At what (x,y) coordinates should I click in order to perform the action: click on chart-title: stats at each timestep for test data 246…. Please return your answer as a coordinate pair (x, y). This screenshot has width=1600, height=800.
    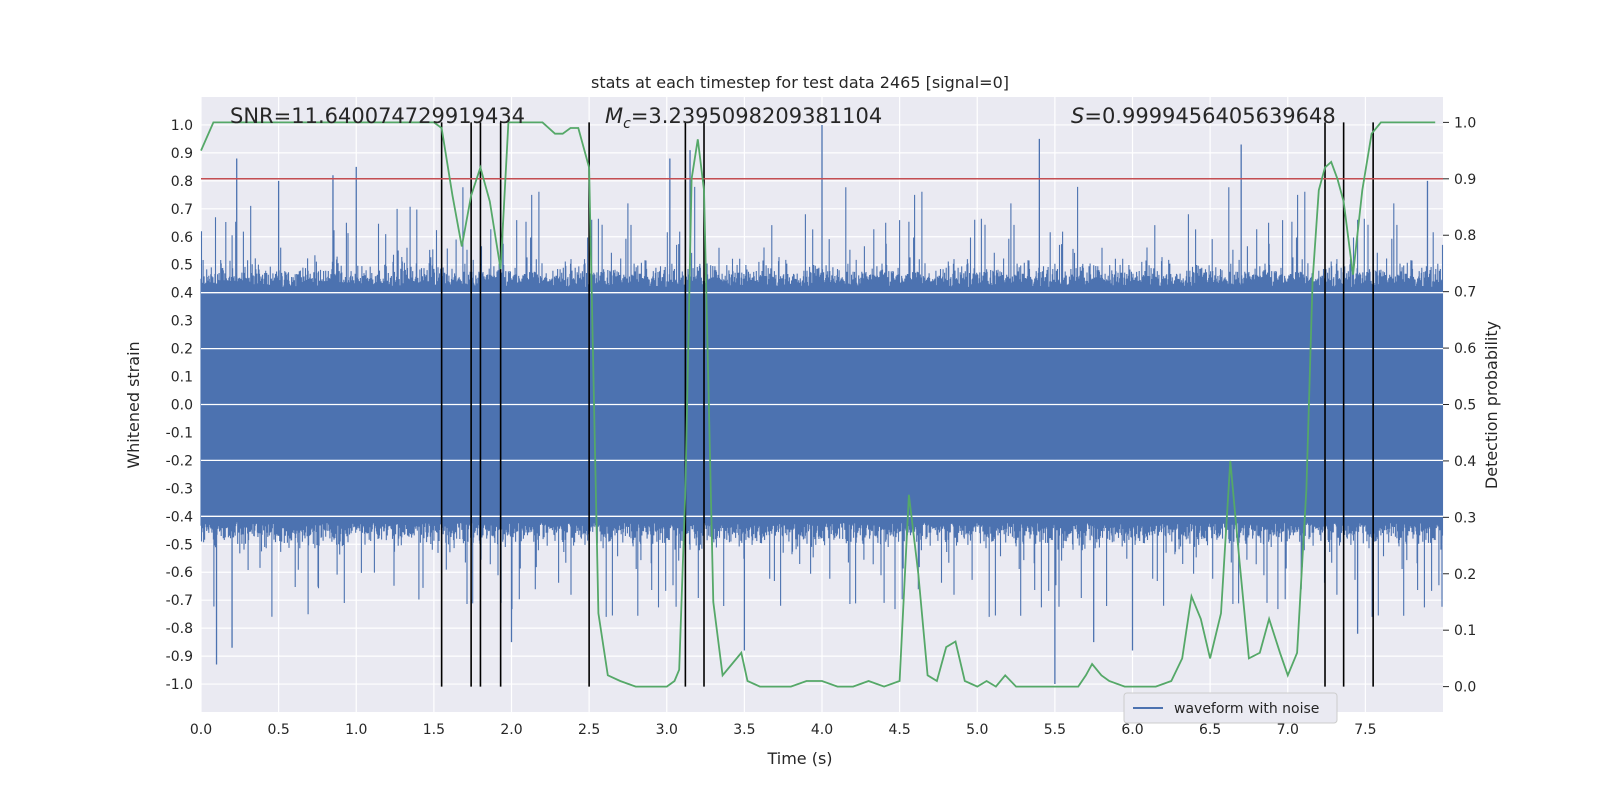
    Looking at the image, I should click on (800, 82).